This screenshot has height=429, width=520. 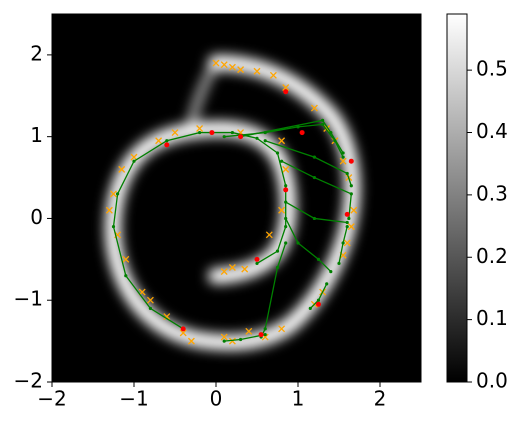 I want to click on x-tick-label: 0, so click(x=216, y=399).